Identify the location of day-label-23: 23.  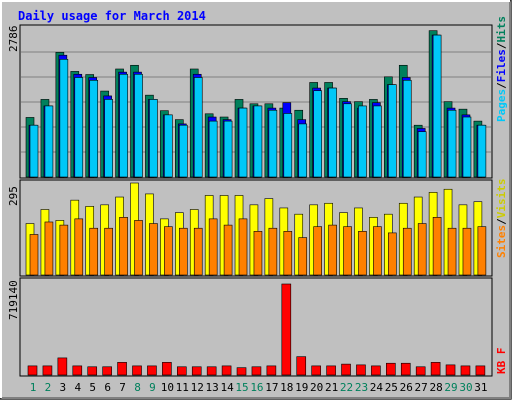
(361, 387).